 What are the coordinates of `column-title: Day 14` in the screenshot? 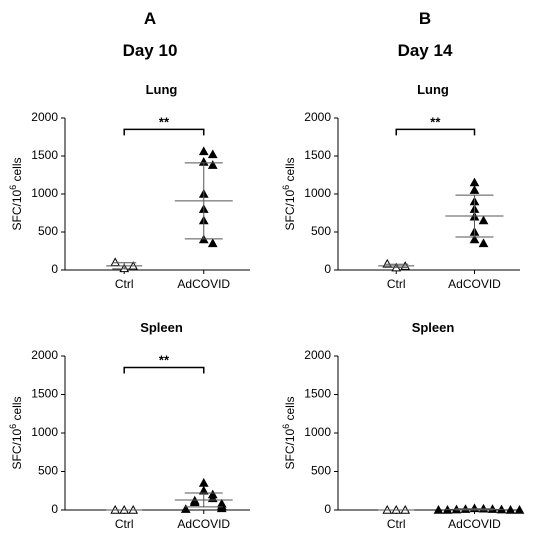 It's located at (425, 50).